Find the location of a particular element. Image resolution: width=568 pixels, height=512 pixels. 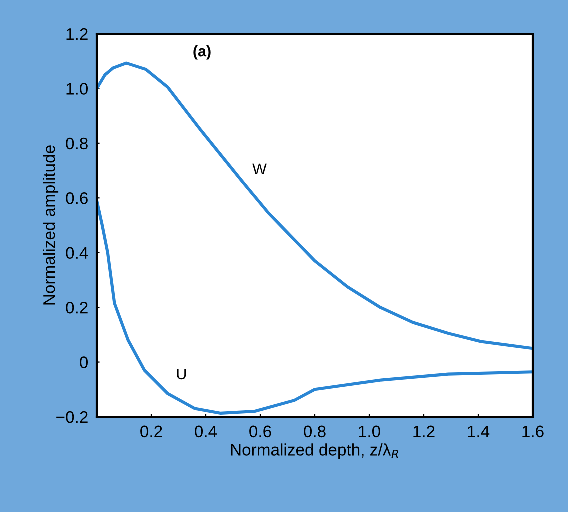

series-label: W is located at coordinates (259, 169).